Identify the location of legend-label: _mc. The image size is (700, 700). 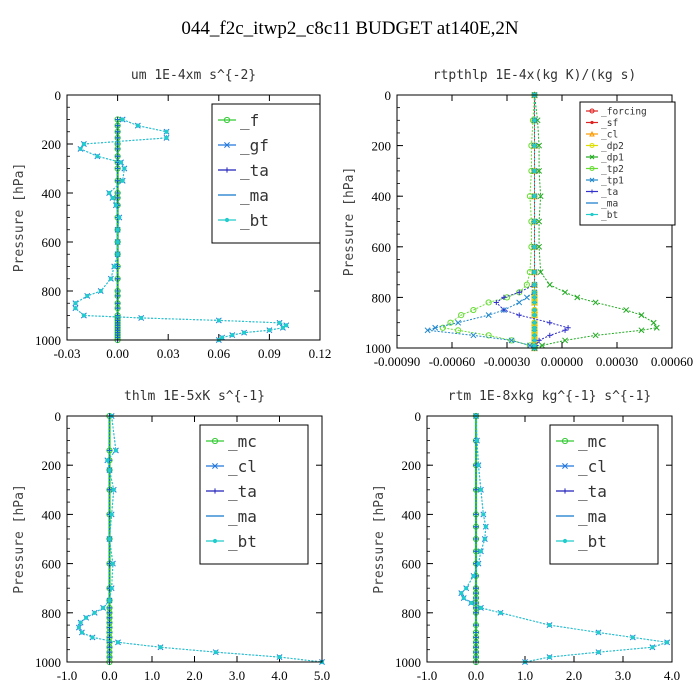
(592, 441).